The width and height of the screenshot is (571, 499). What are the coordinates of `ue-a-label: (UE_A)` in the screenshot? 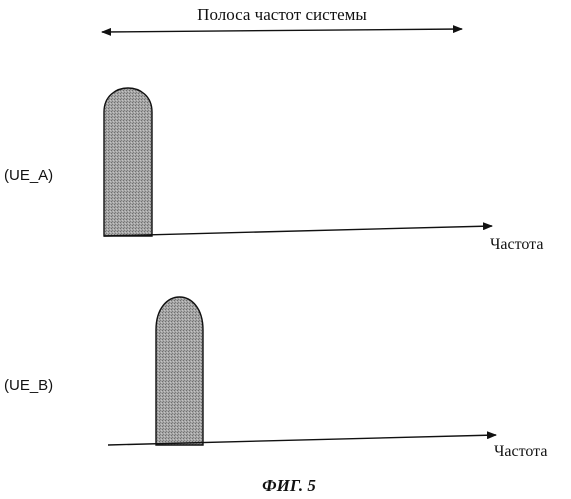 It's located at (28, 175).